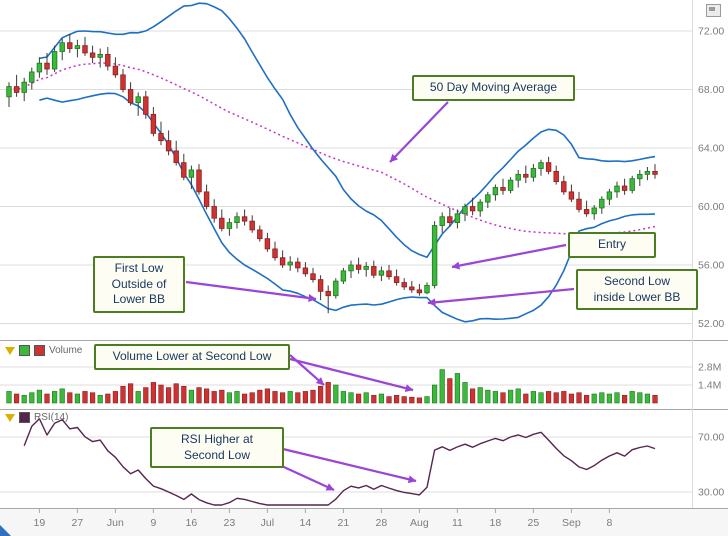 This screenshot has height=536, width=728. I want to click on svg-text: 16, so click(192, 523).